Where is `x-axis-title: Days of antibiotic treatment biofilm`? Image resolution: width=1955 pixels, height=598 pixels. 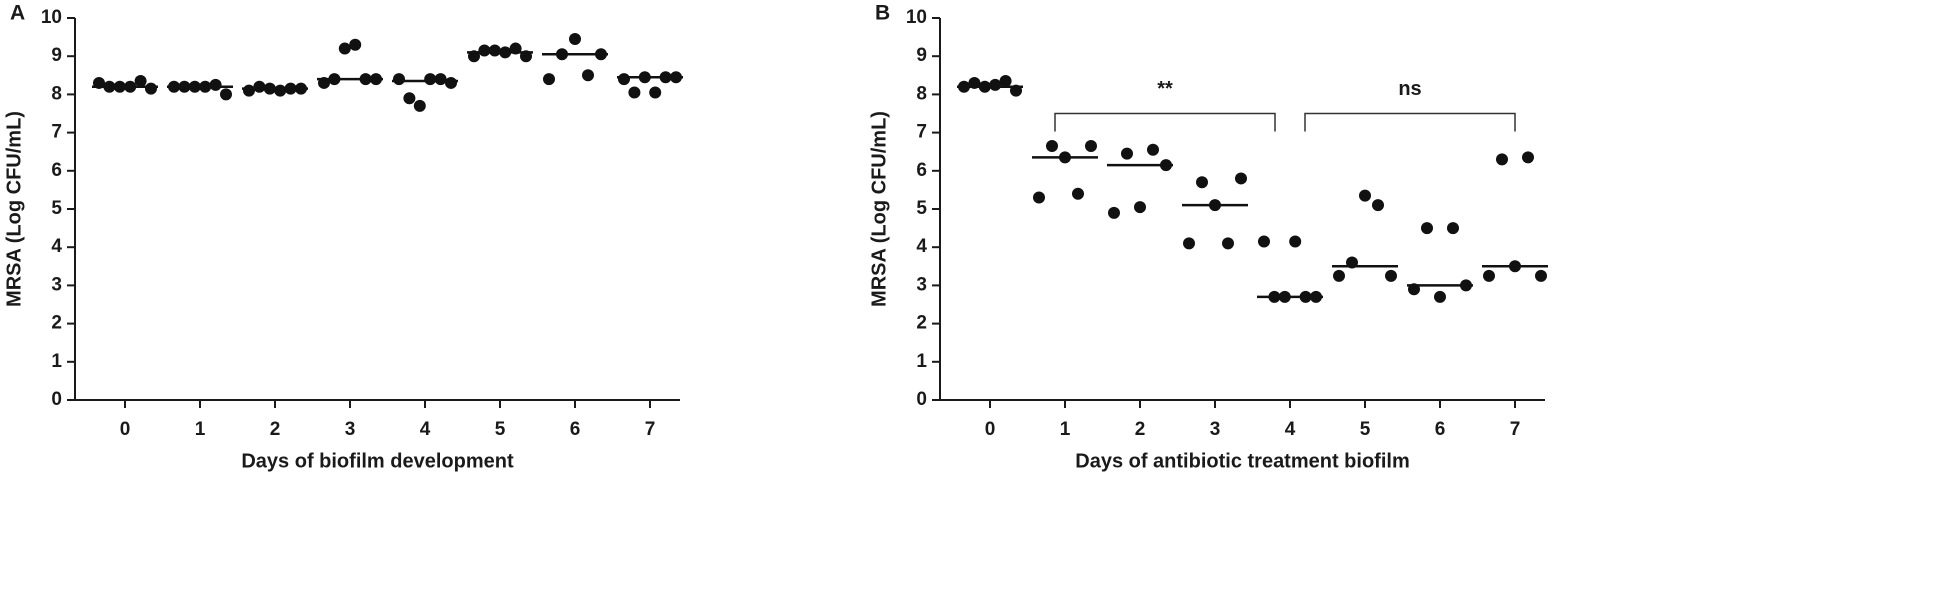
x-axis-title: Days of antibiotic treatment biofilm is located at coordinates (1242, 461).